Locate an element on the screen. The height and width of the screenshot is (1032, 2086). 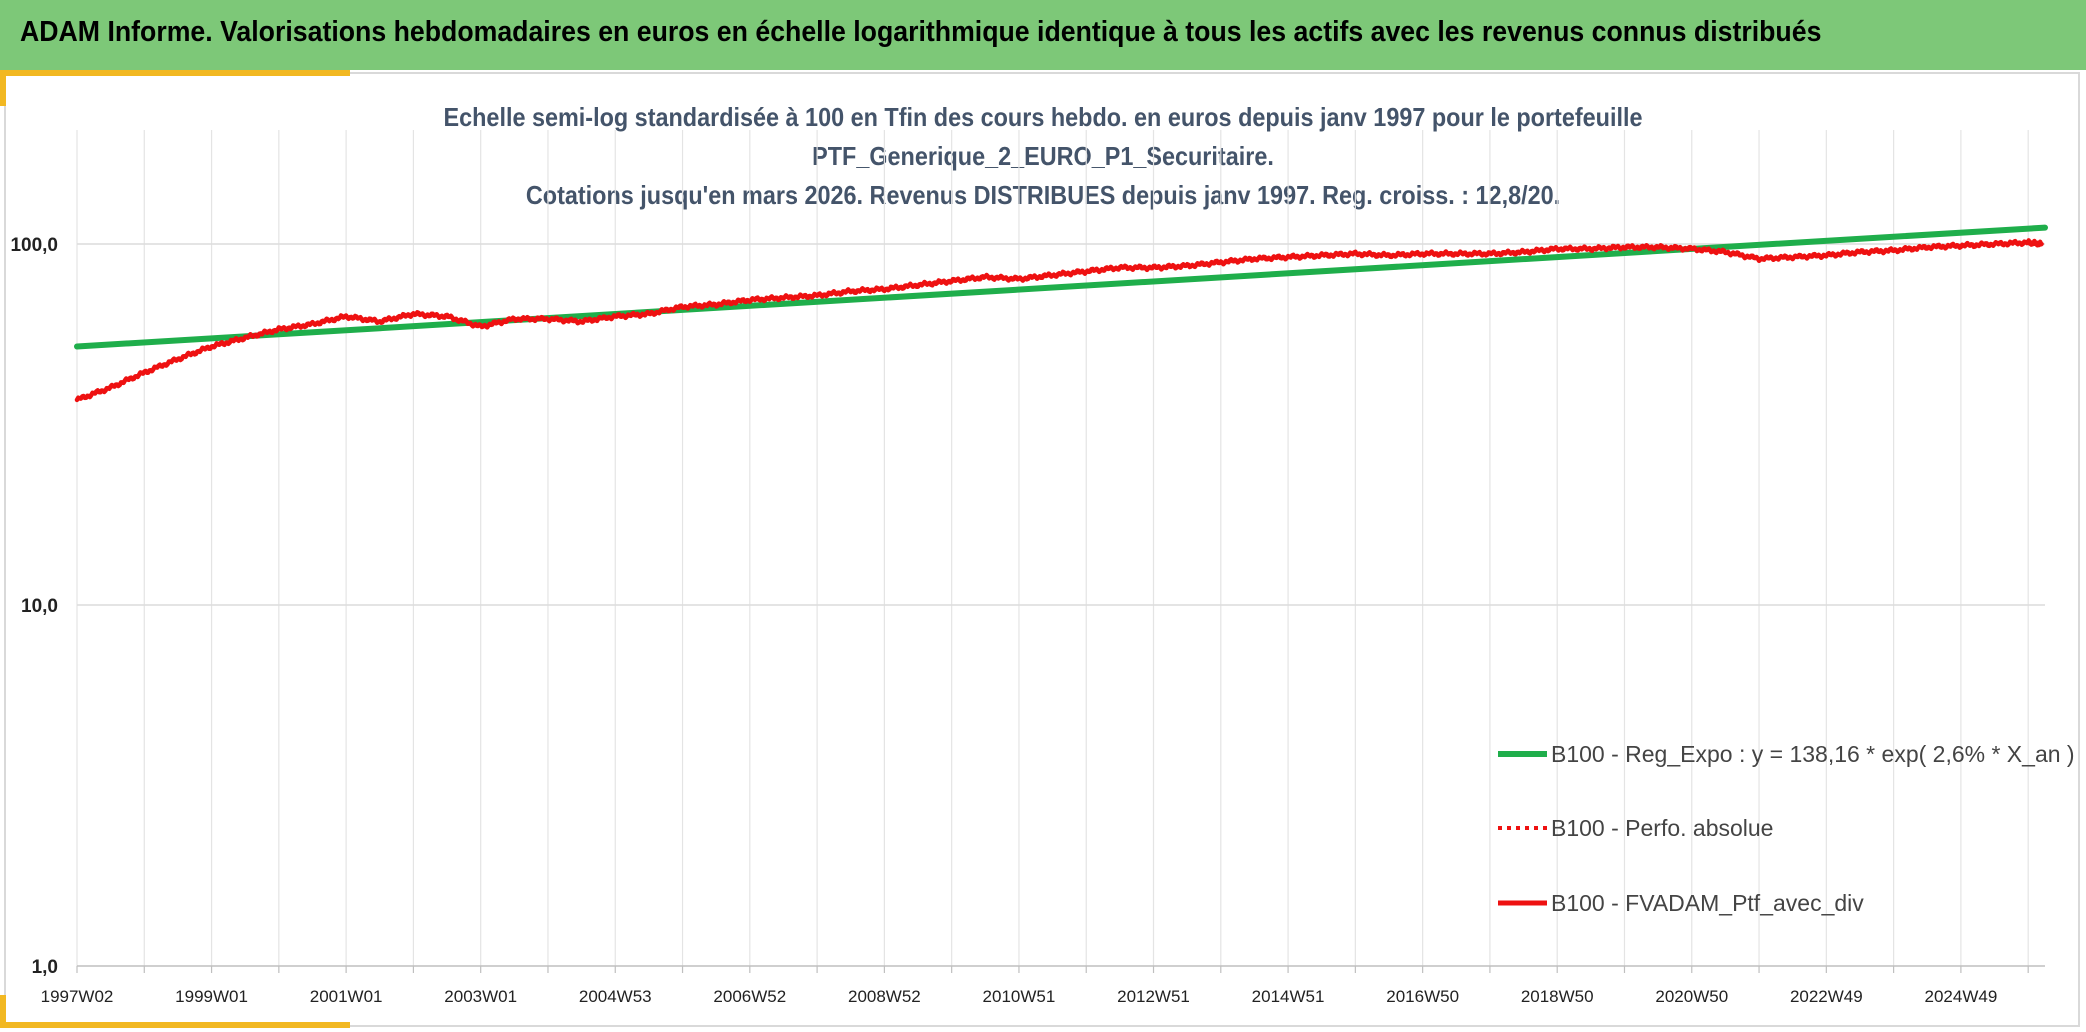
x-tick-label: 2012W51 is located at coordinates (1153, 996).